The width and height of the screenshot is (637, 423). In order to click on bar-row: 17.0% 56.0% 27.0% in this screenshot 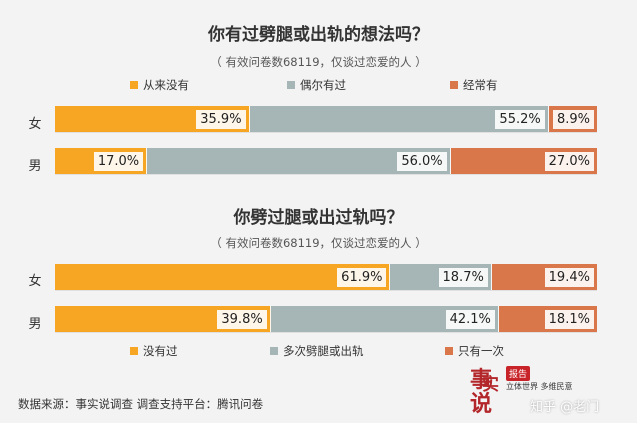, I will do `click(326, 161)`.